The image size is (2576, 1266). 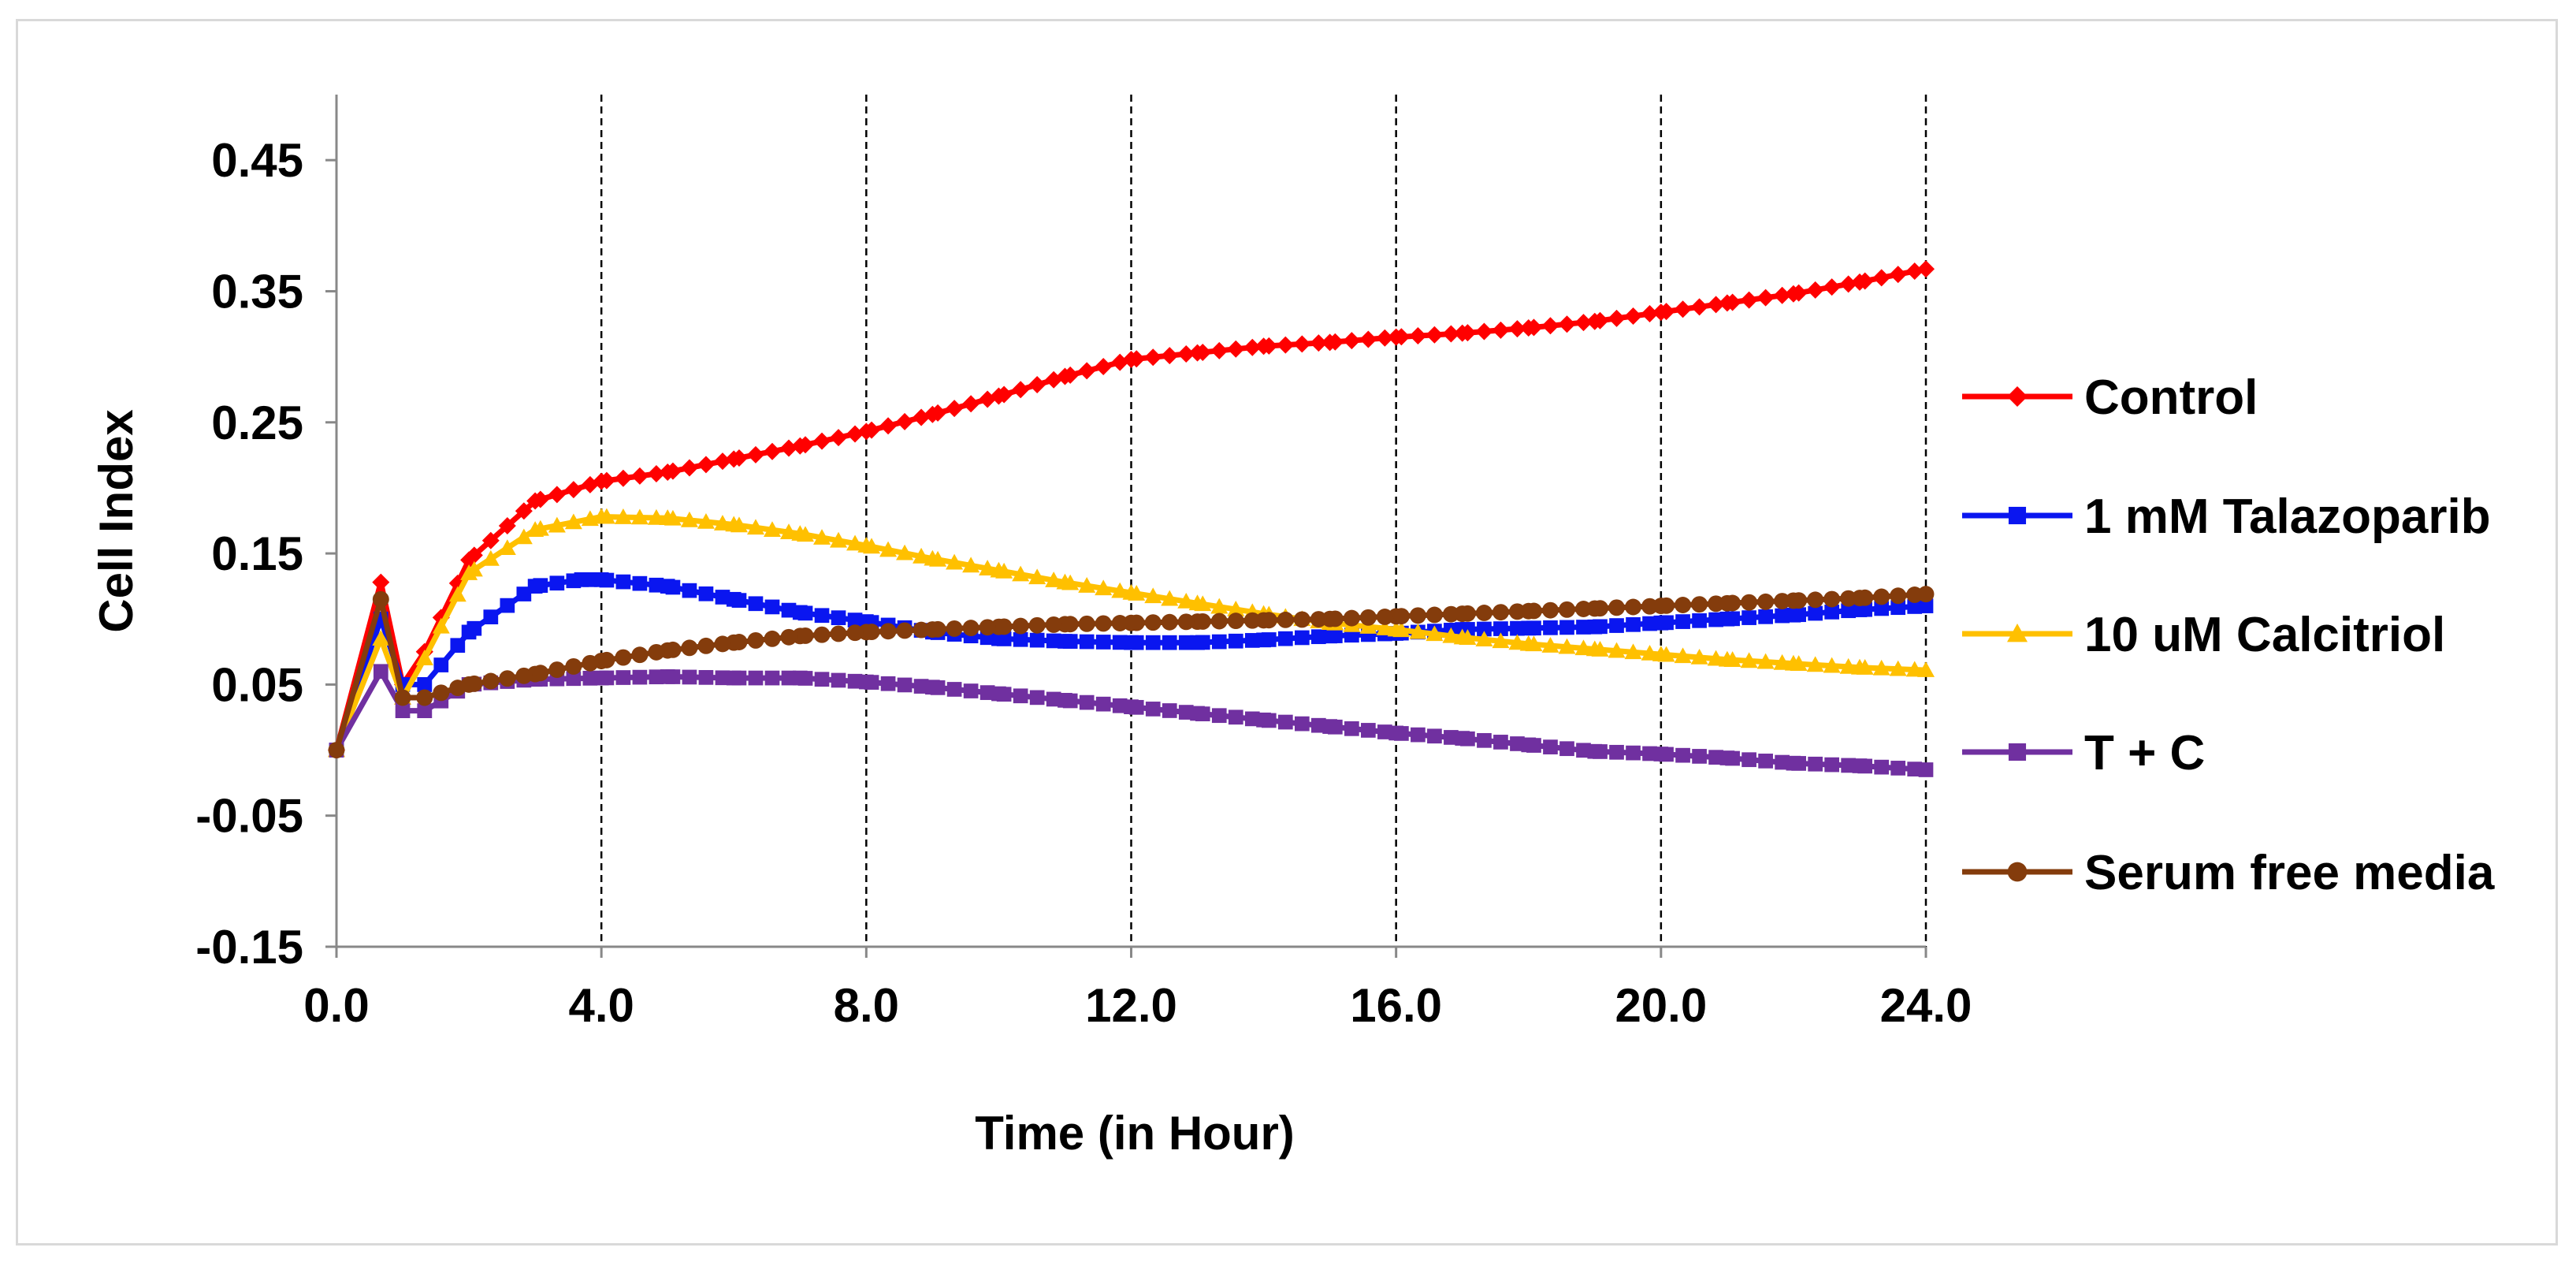 I want to click on series-serum-free-media, so click(x=1131, y=672).